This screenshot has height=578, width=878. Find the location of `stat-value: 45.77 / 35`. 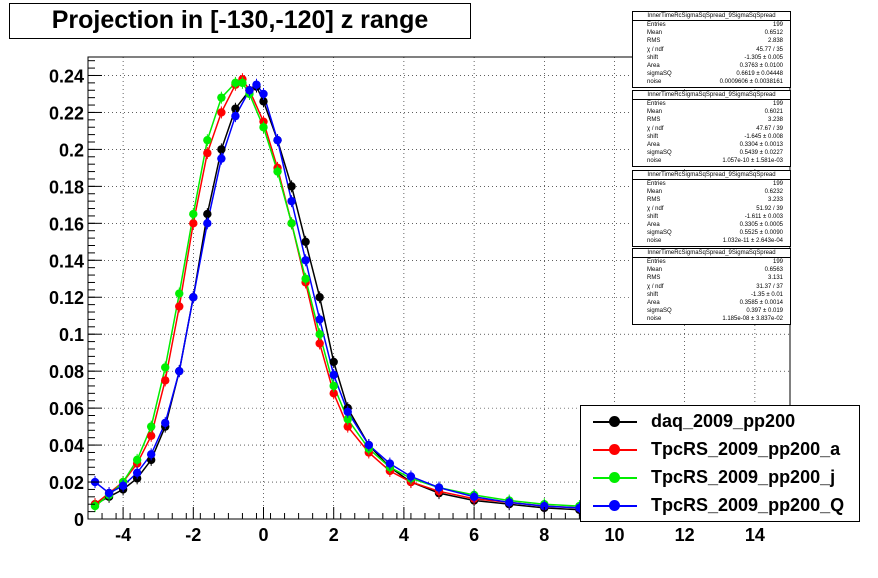

stat-value: 45.77 / 35 is located at coordinates (769, 49).